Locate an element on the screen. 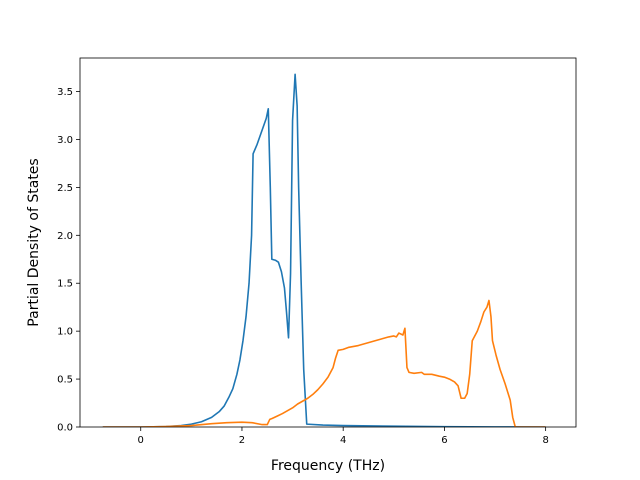 The height and width of the screenshot is (480, 640). y-tick-label: 0.0 is located at coordinates (65, 428).